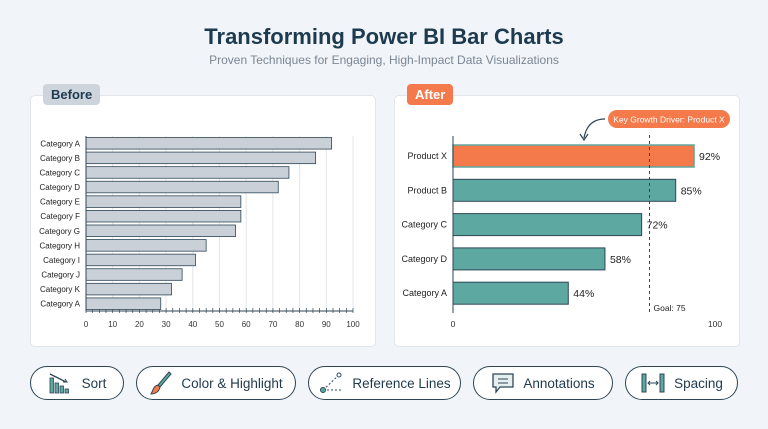 Image resolution: width=768 pixels, height=429 pixels. What do you see at coordinates (72, 94) in the screenshot?
I see `before-label: Before` at bounding box center [72, 94].